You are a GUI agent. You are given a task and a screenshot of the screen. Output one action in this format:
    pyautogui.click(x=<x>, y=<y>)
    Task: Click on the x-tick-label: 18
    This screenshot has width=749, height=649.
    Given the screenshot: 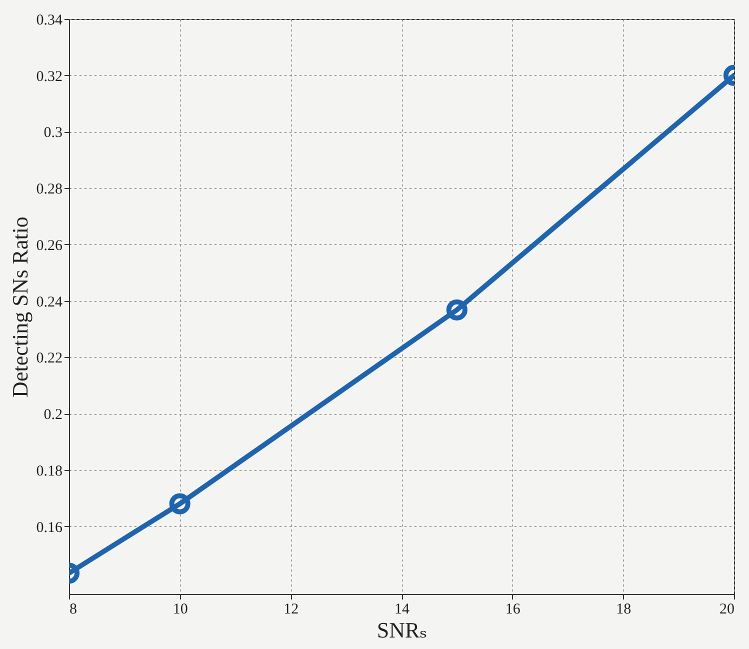 What is the action you would take?
    pyautogui.click(x=624, y=610)
    